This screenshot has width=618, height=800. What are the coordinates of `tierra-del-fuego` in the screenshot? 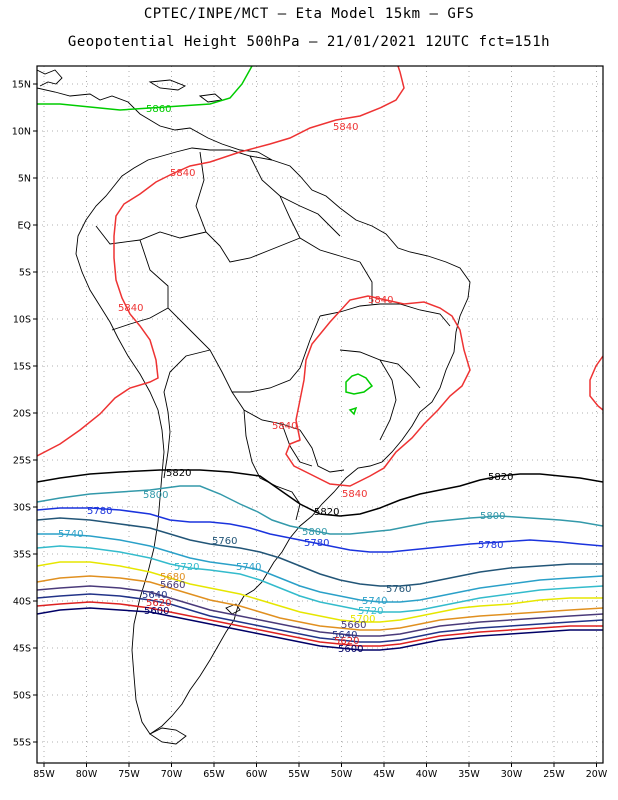 It's located at (168, 736).